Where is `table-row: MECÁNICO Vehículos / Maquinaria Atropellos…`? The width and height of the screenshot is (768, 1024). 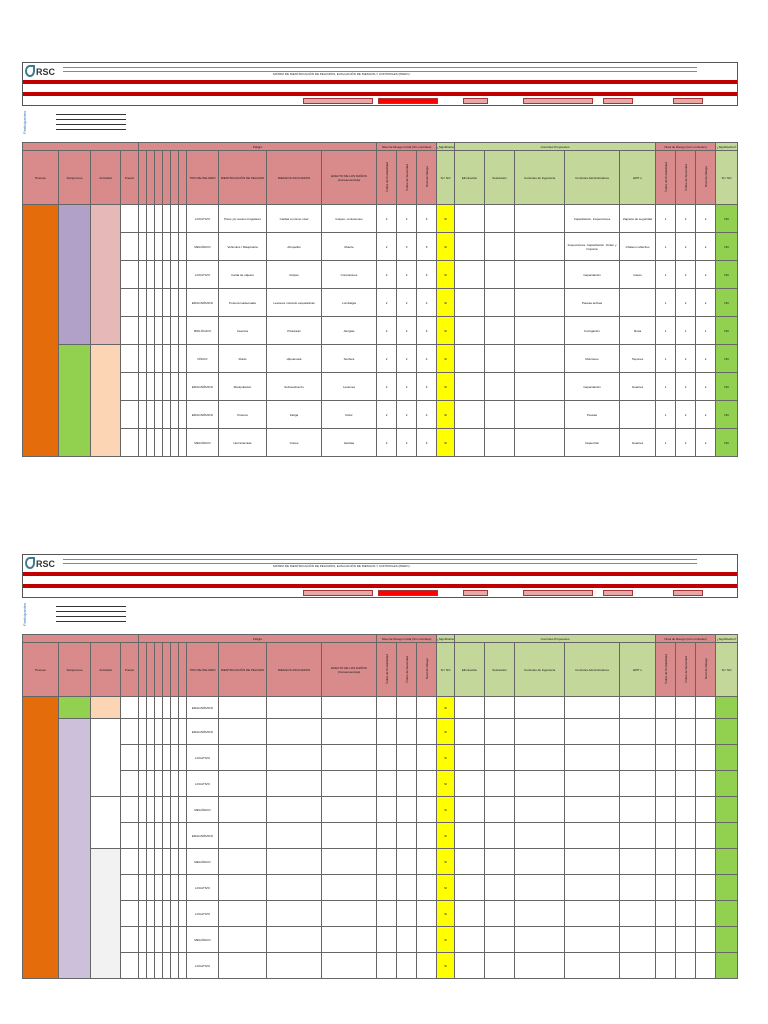
table-row: MECÁNICO Vehículos / Maquinaria Atropellos… is located at coordinates (381, 246).